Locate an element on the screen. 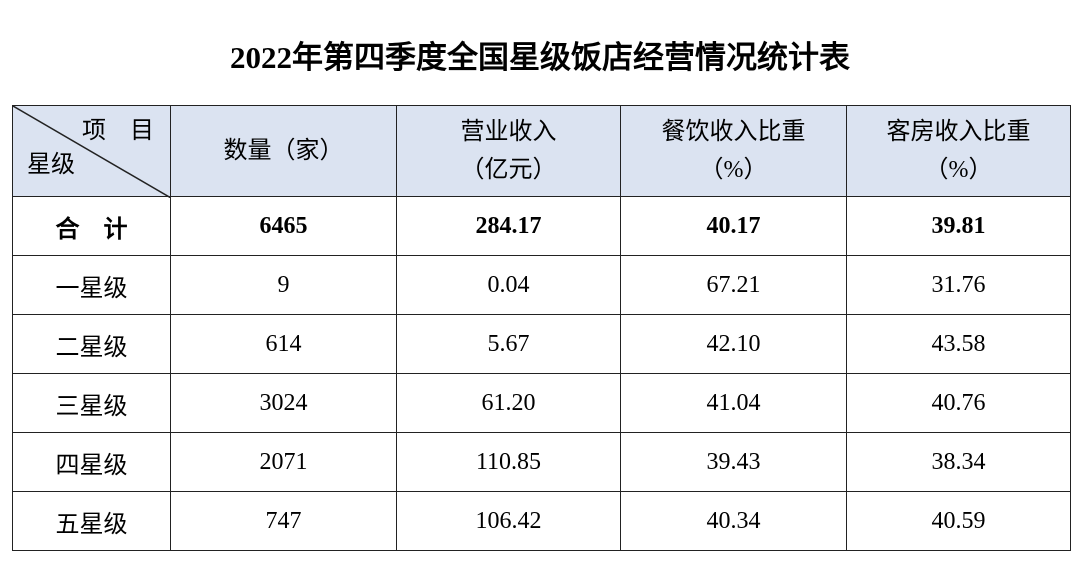  row-label-cell: 五星级 is located at coordinates (91, 521).